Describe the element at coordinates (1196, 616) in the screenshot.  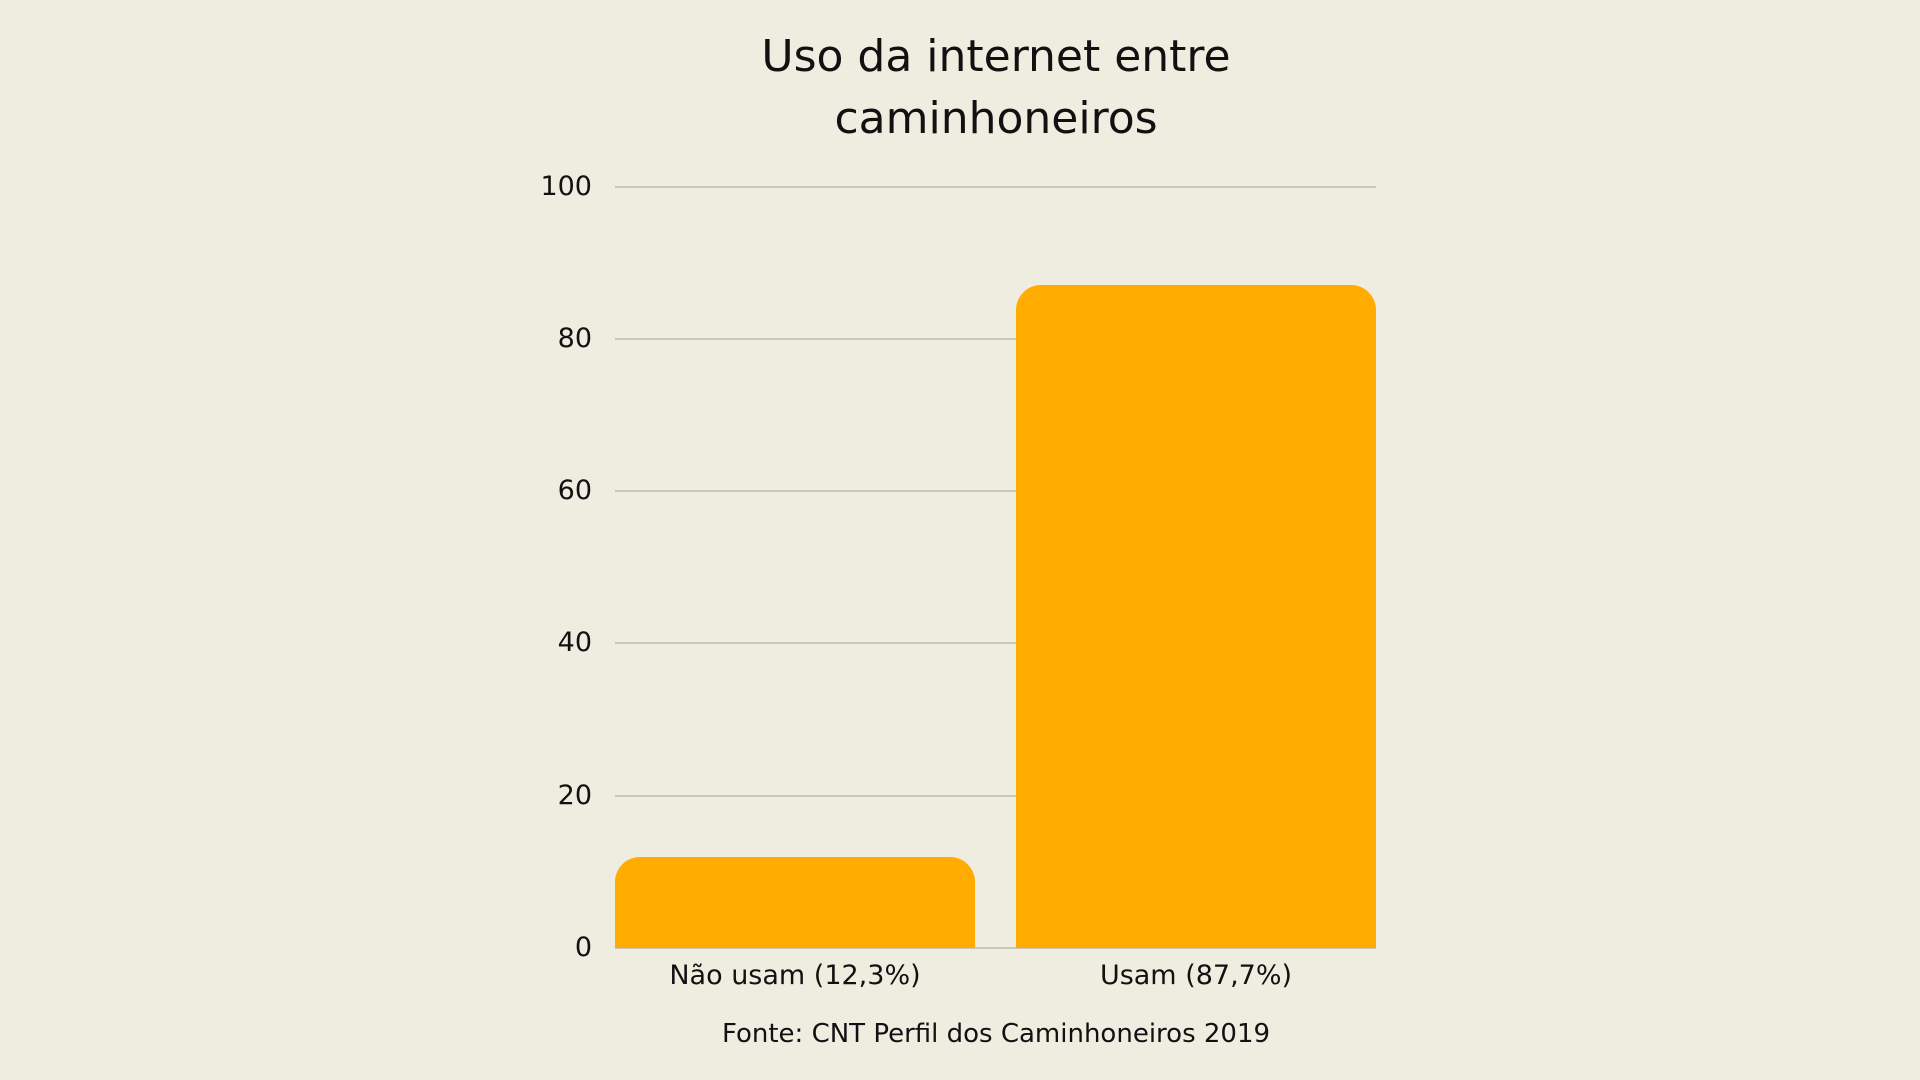
I see `bar-usam` at that location.